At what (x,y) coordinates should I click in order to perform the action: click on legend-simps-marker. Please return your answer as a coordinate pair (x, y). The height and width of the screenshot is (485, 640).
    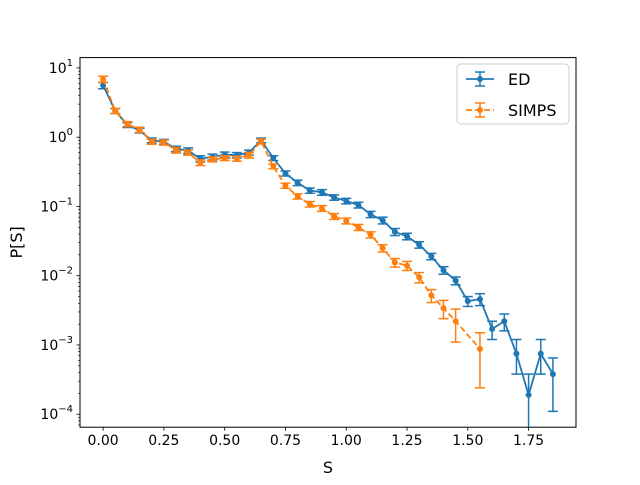
    Looking at the image, I should click on (480, 110).